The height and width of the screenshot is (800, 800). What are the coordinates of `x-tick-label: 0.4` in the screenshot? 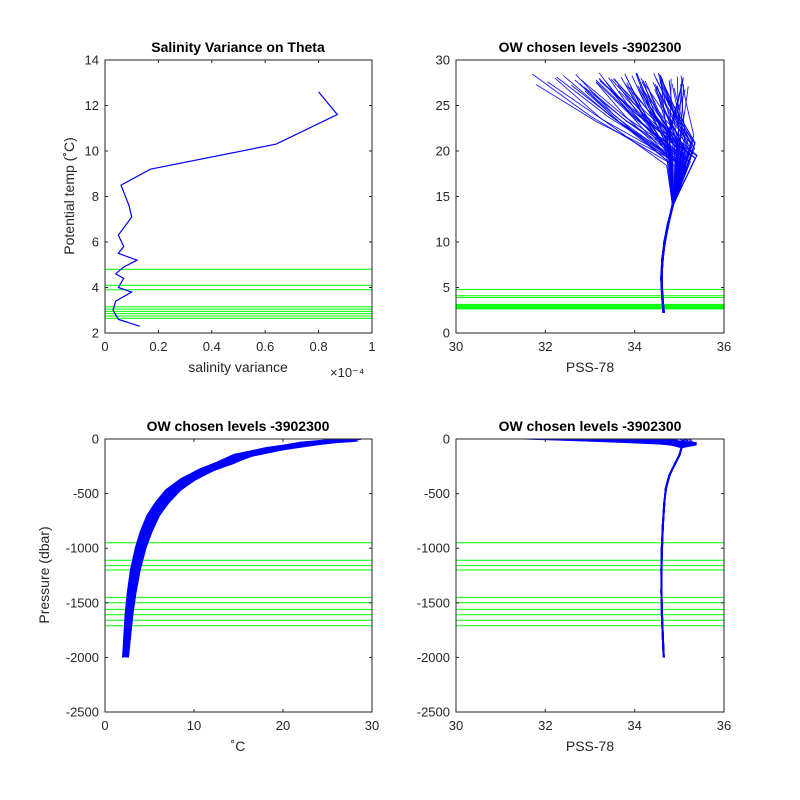 It's located at (212, 346).